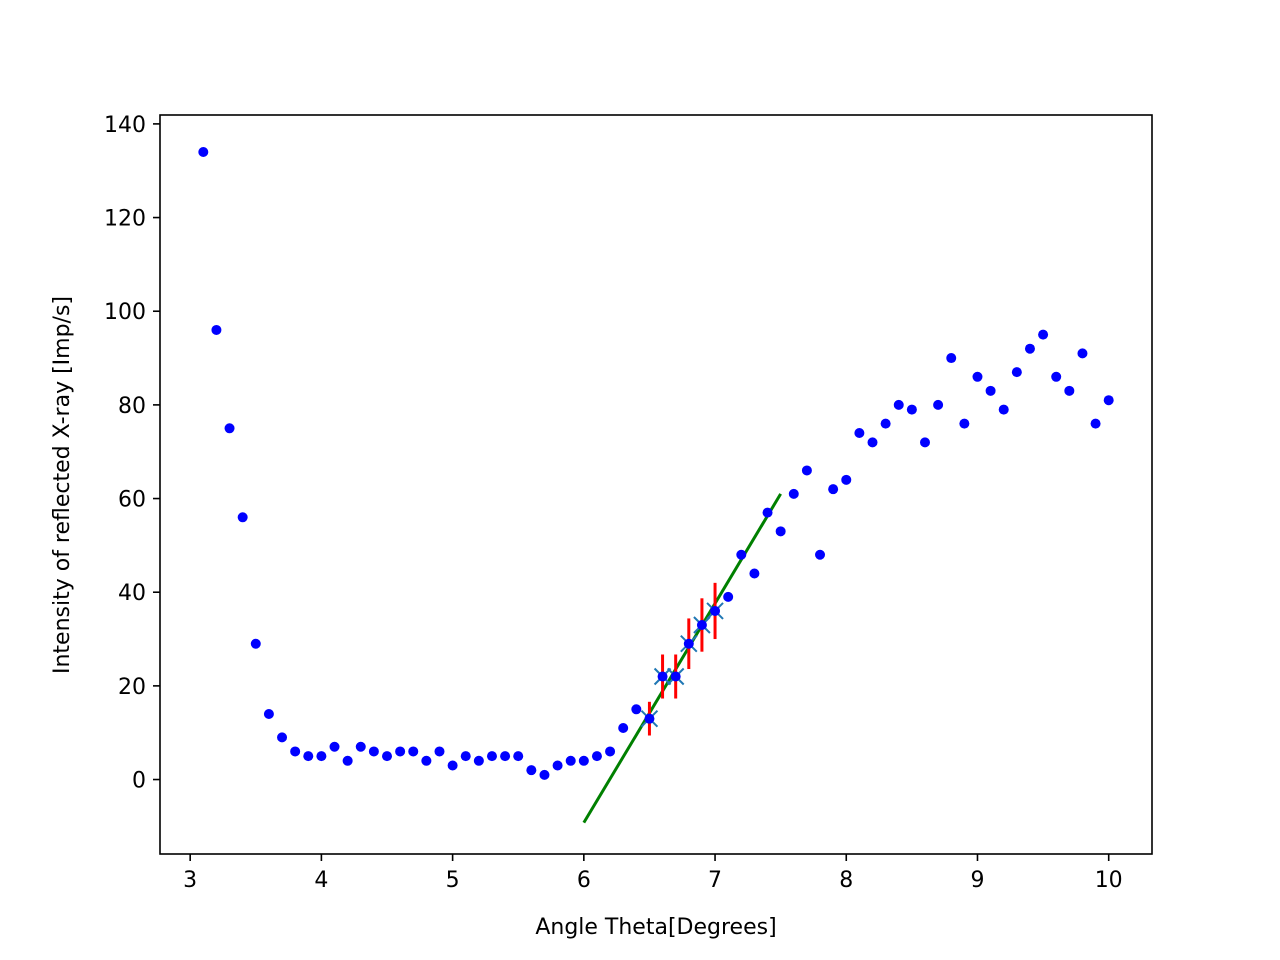 This screenshot has width=1280, height=960. Describe the element at coordinates (132, 406) in the screenshot. I see `y-tick-label: 80` at that location.